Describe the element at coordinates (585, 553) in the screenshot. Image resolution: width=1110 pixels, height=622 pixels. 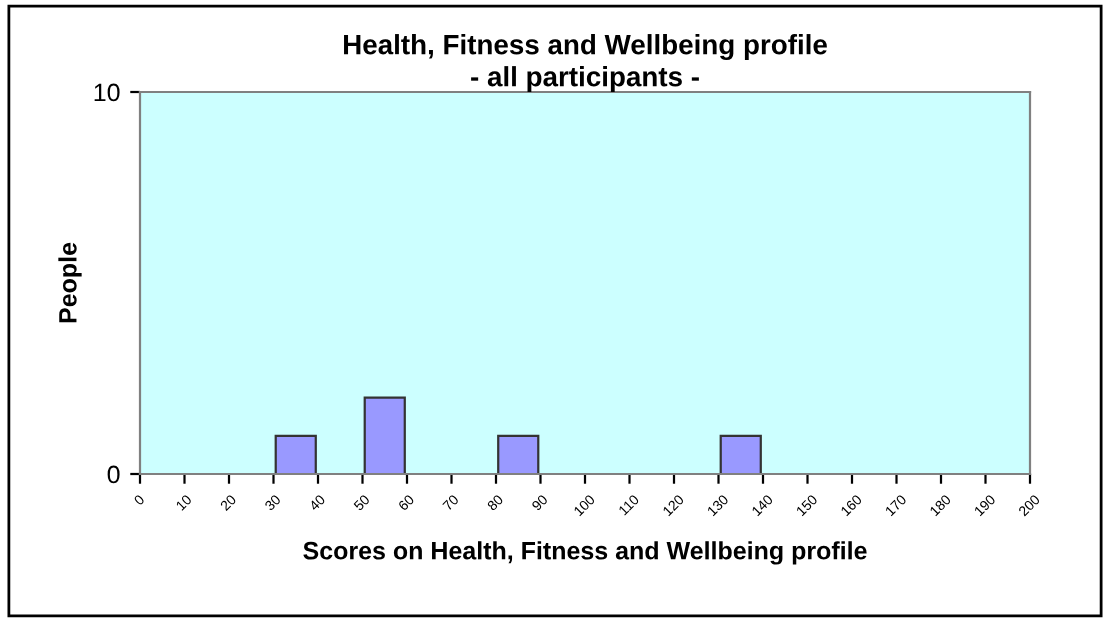
I see `x-axis-title: Scores on Health, Fitness and Wellbeing profile` at that location.